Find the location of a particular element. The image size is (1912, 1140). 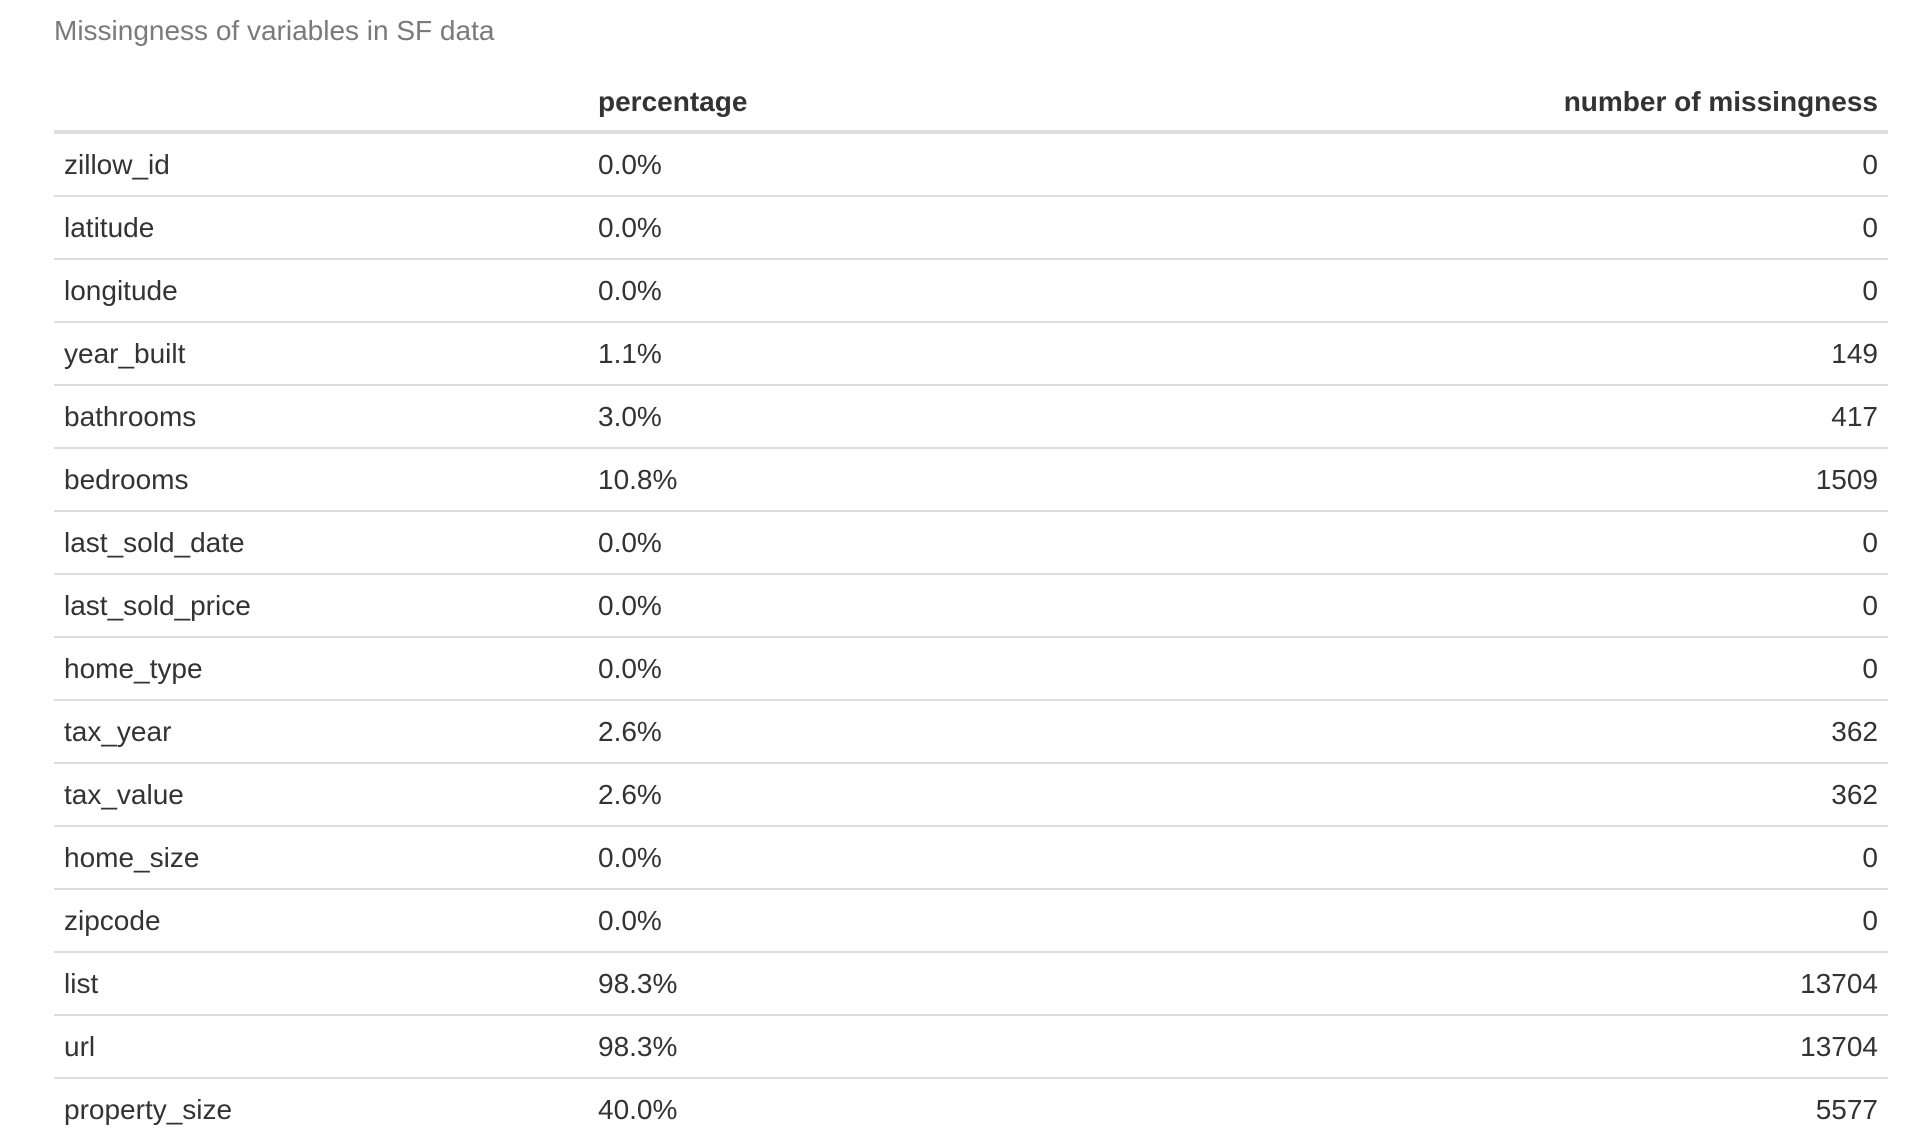

table-row: bathrooms 3.0% 417 is located at coordinates (971, 417).